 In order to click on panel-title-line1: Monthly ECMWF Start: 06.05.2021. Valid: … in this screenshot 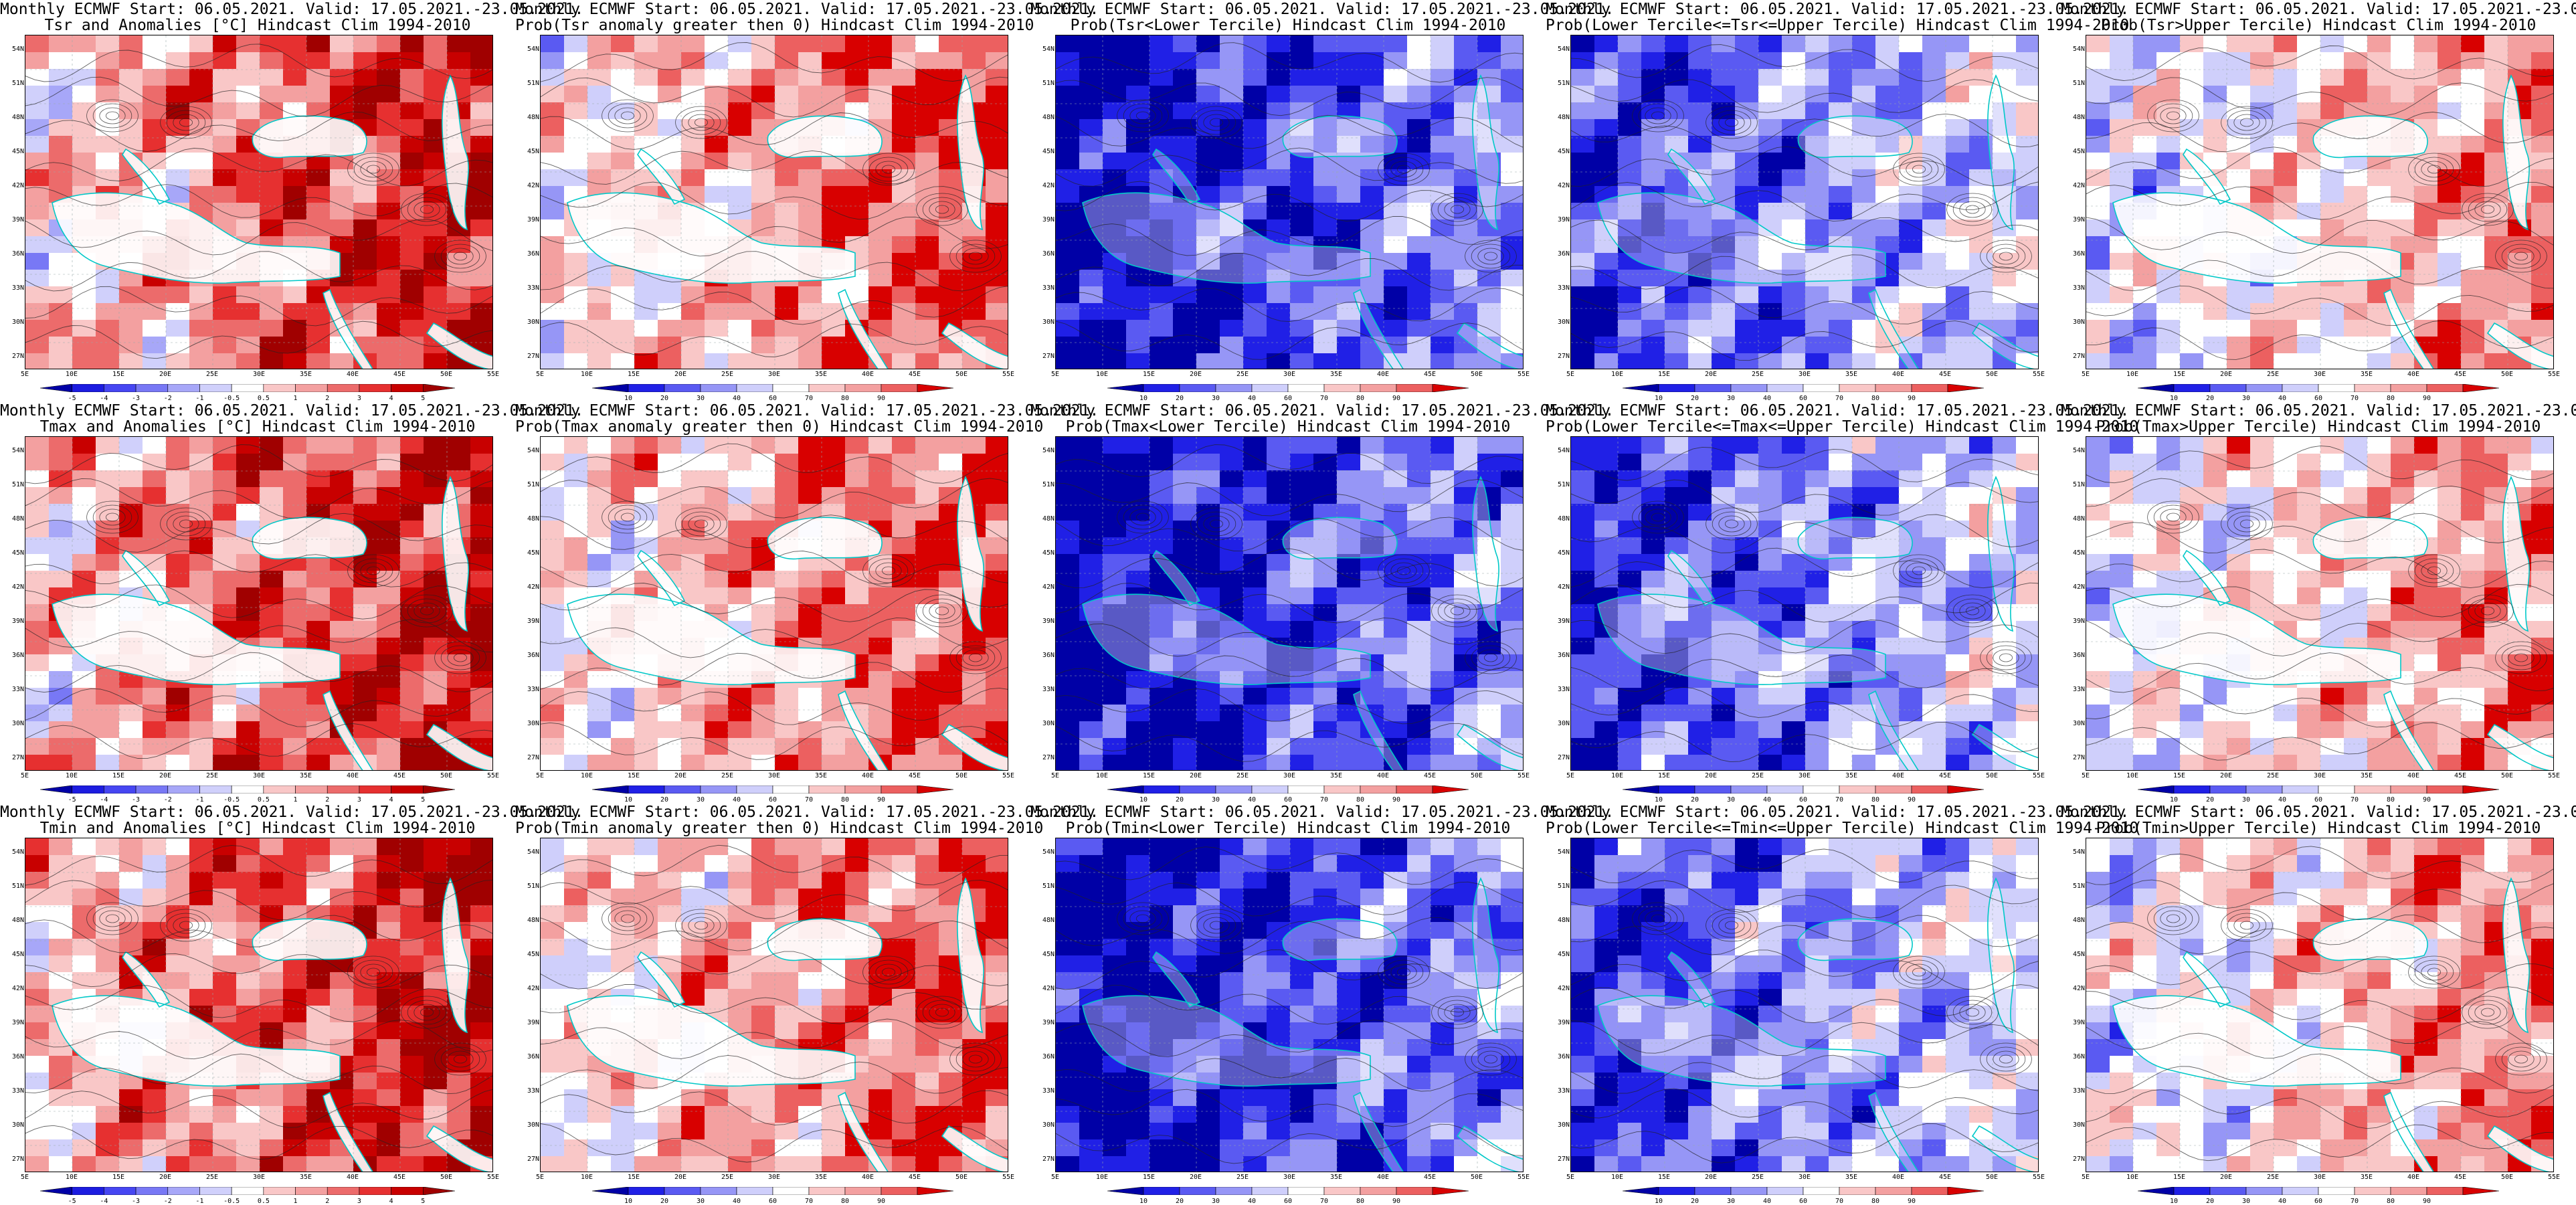, I will do `click(1803, 411)`.